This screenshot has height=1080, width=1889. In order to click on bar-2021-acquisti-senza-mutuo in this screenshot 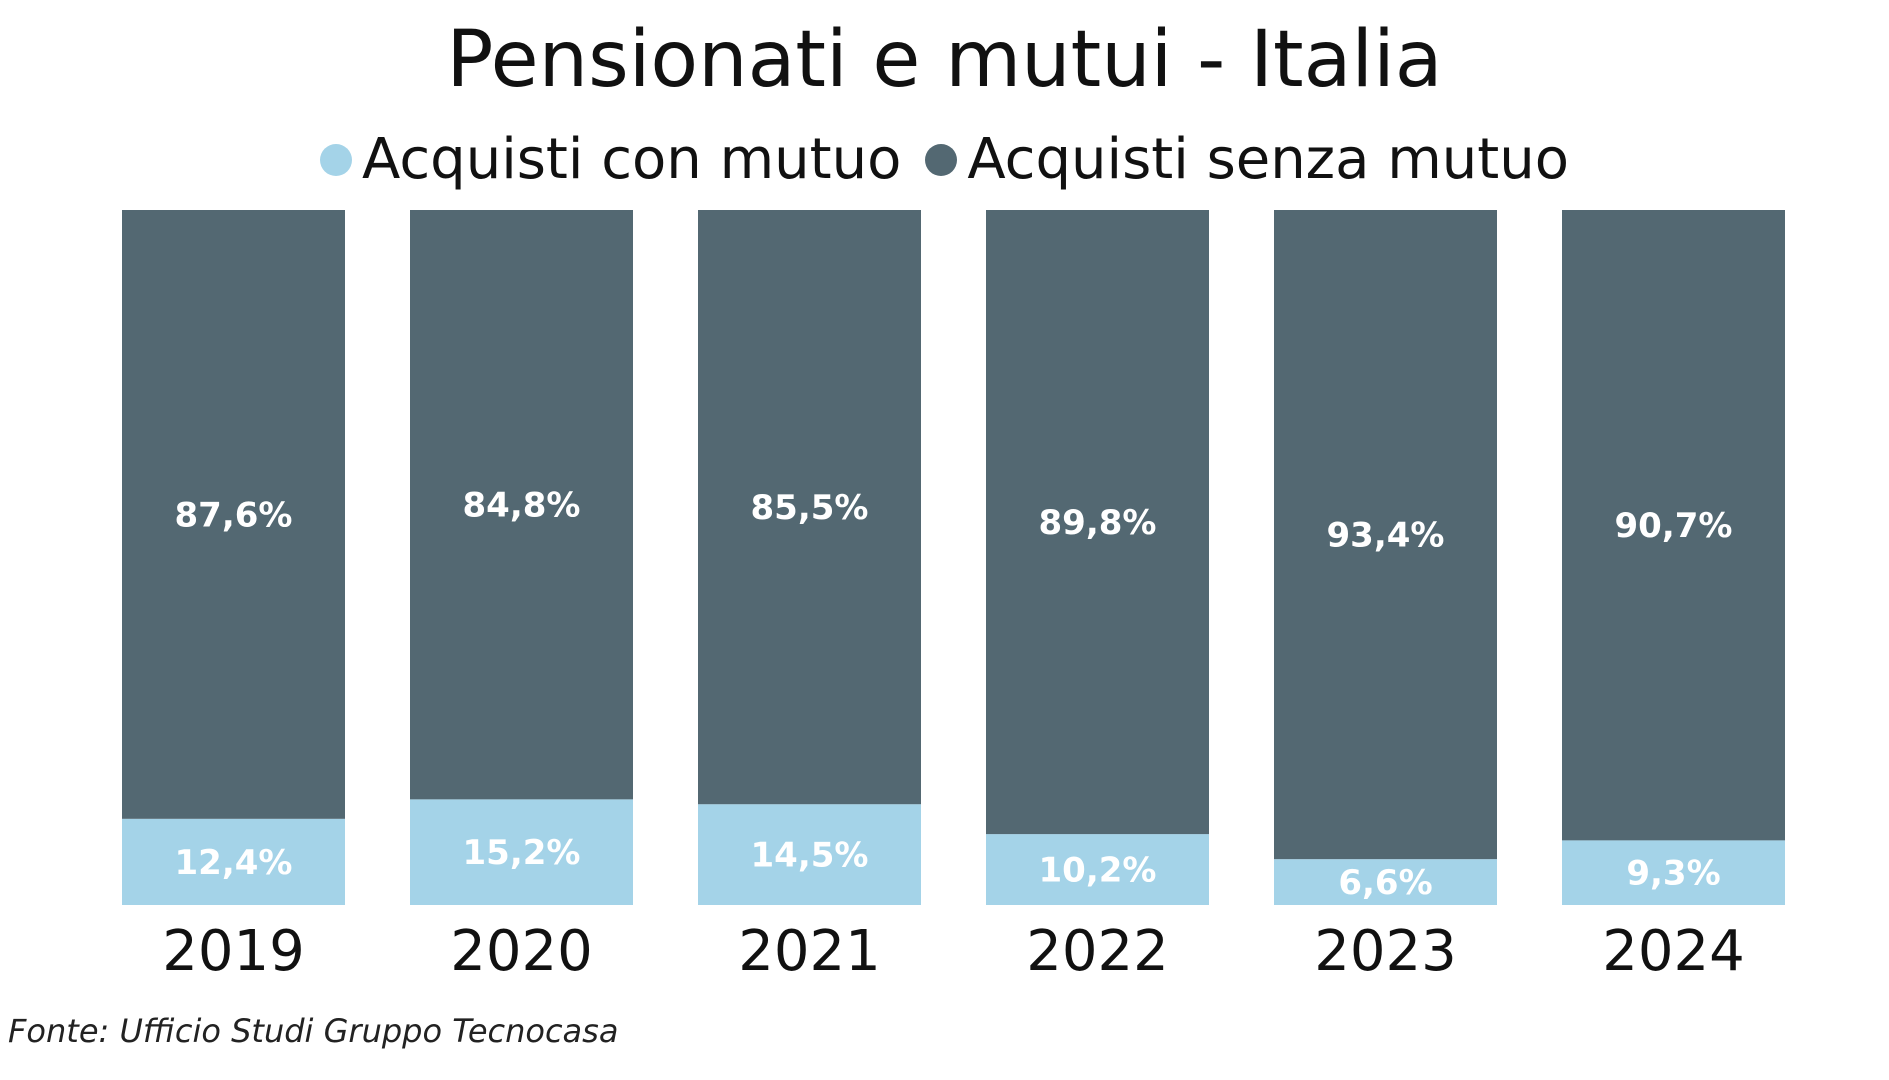, I will do `click(809, 507)`.